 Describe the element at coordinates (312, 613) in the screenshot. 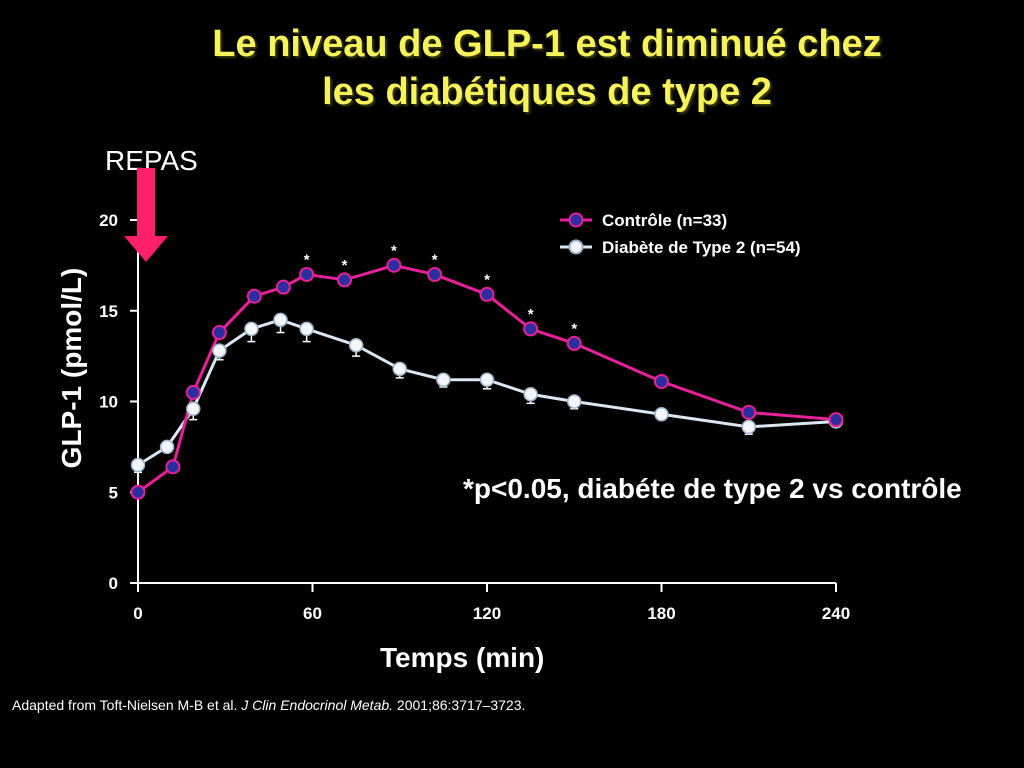

I see `x-tick-label: 60` at that location.